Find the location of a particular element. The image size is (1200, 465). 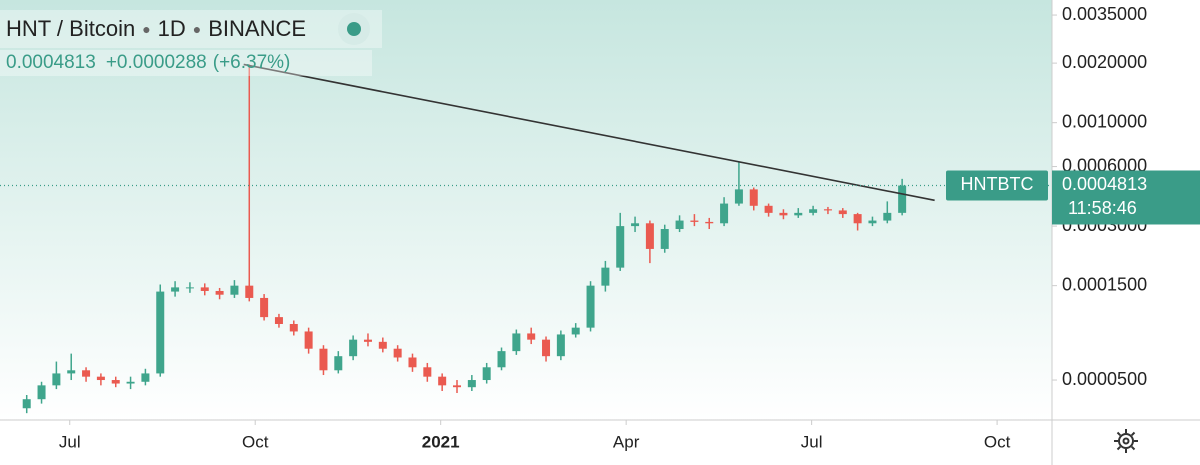

price-change-percent: (+6.37%) is located at coordinates (251, 62).